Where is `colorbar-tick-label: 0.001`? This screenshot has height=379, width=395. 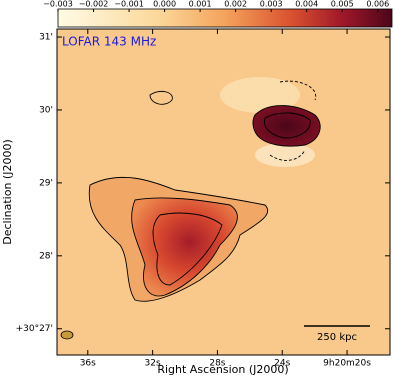 colorbar-tick-label: 0.001 is located at coordinates (200, 4).